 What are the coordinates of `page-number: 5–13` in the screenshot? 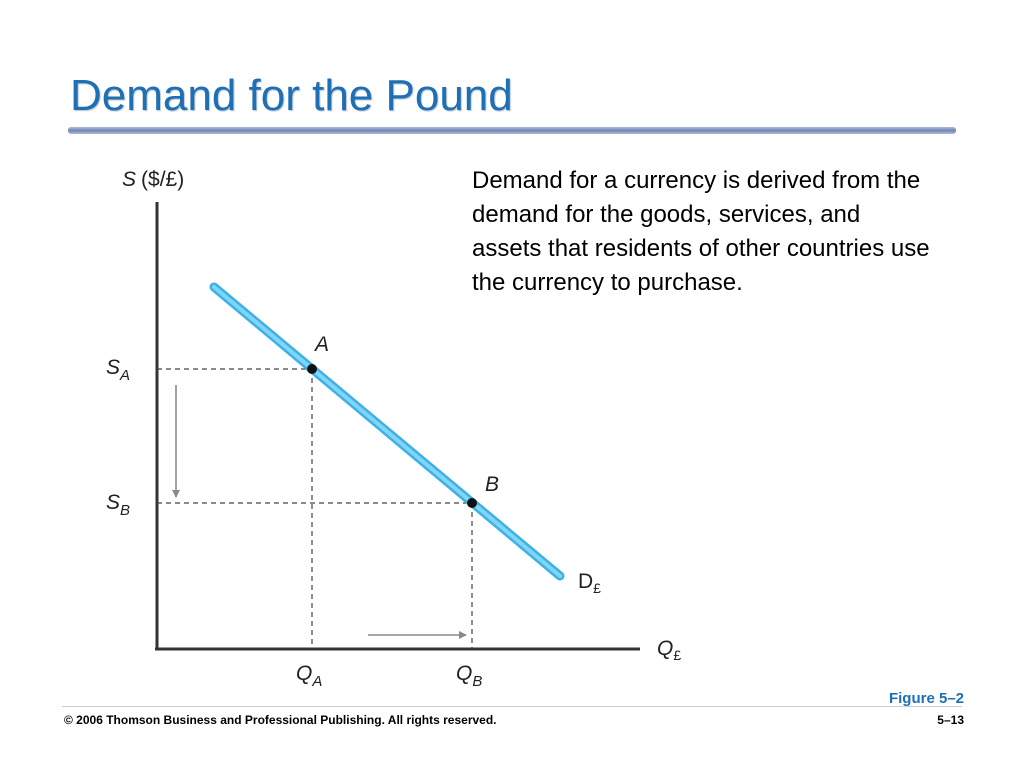 It's located at (950, 720).